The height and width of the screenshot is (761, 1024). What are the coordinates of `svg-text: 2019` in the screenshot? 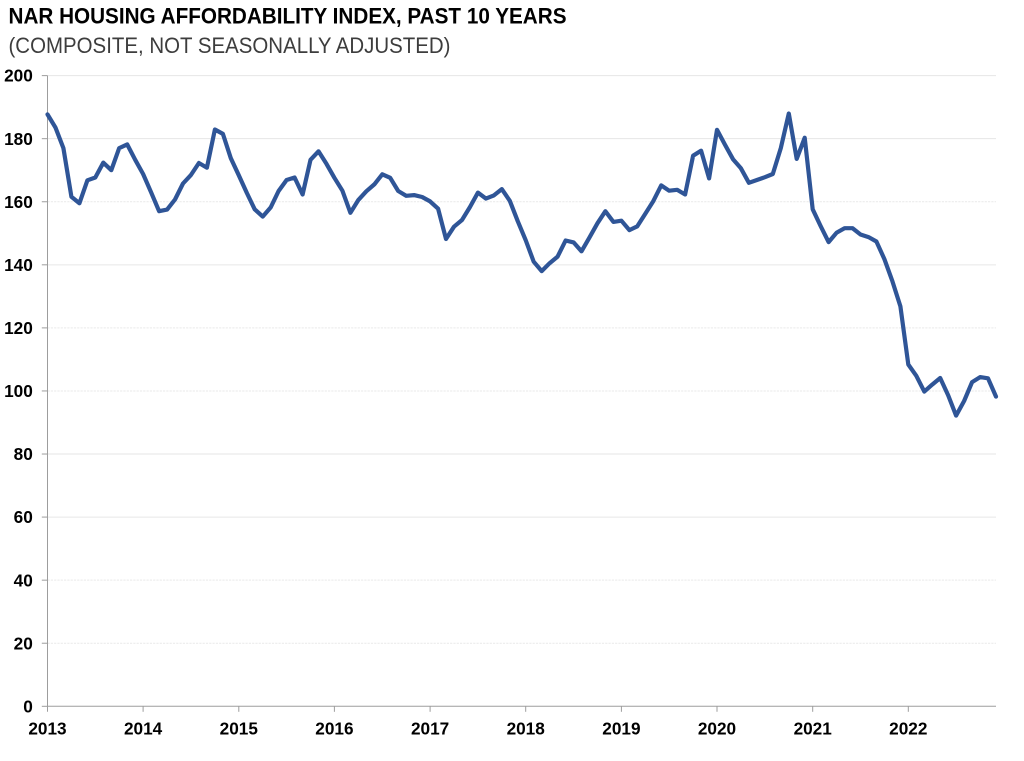 It's located at (621, 728).